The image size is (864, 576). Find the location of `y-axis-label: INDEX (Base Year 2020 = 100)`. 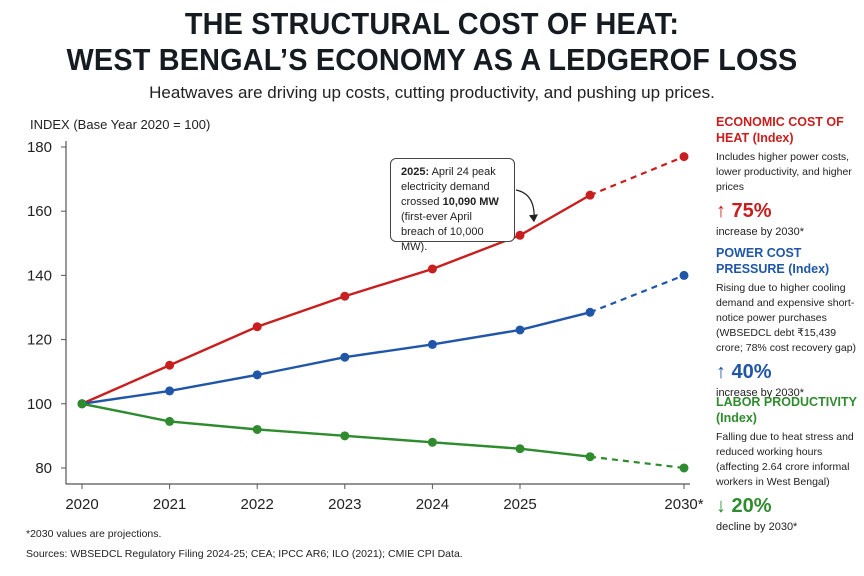

y-axis-label: INDEX (Base Year 2020 = 100) is located at coordinates (120, 124).